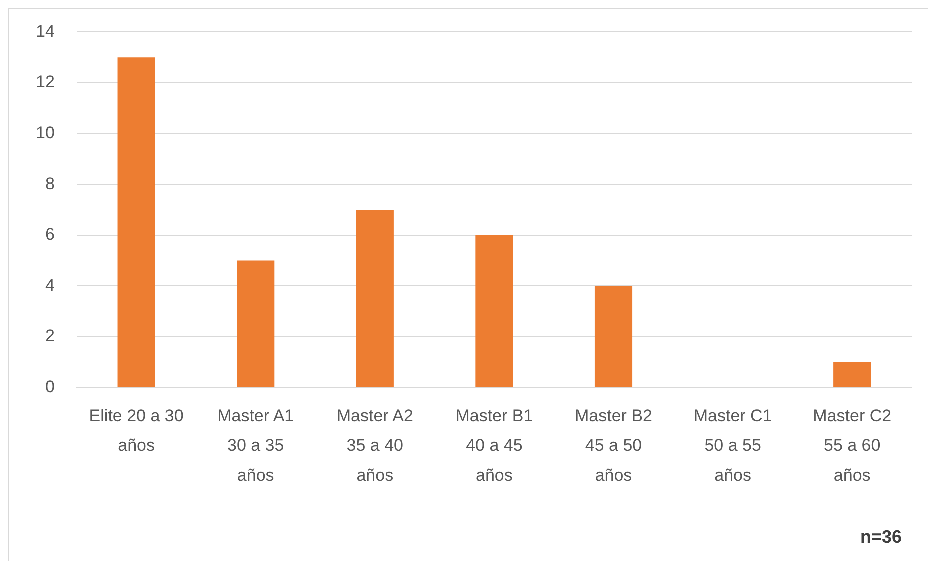 The height and width of the screenshot is (561, 928). I want to click on x-tick-label: Master B1 40 a 45 años, so click(495, 445).